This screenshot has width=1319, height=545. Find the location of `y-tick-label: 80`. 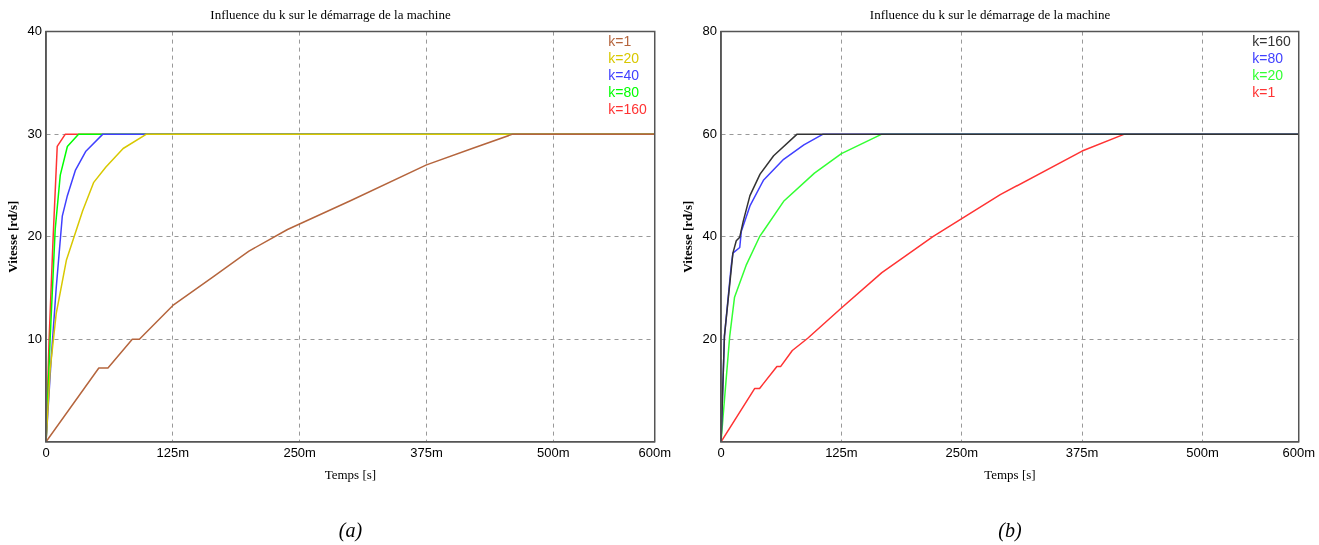

y-tick-label: 80 is located at coordinates (710, 31).